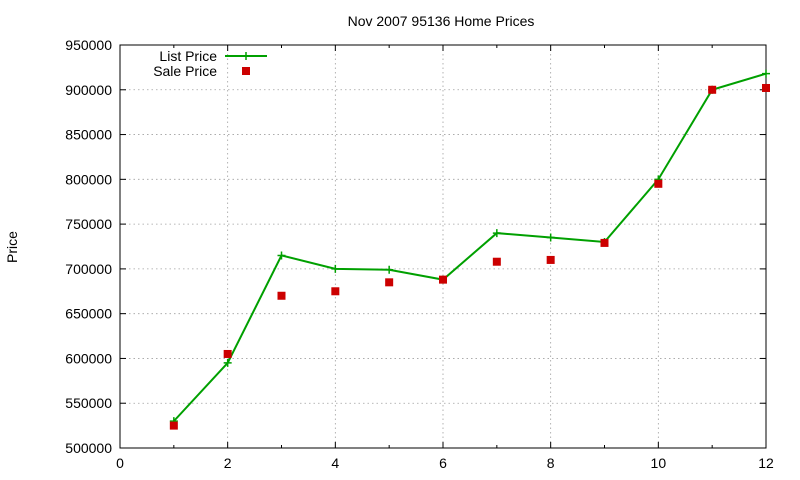 The width and height of the screenshot is (800, 480). I want to click on legend-label-sale-price: Sale Price, so click(185, 71).